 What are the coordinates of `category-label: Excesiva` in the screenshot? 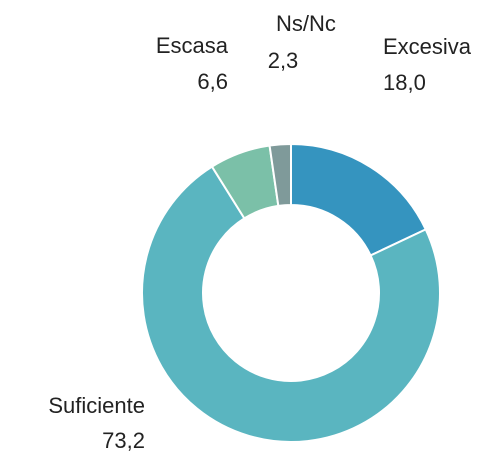 It's located at (427, 46).